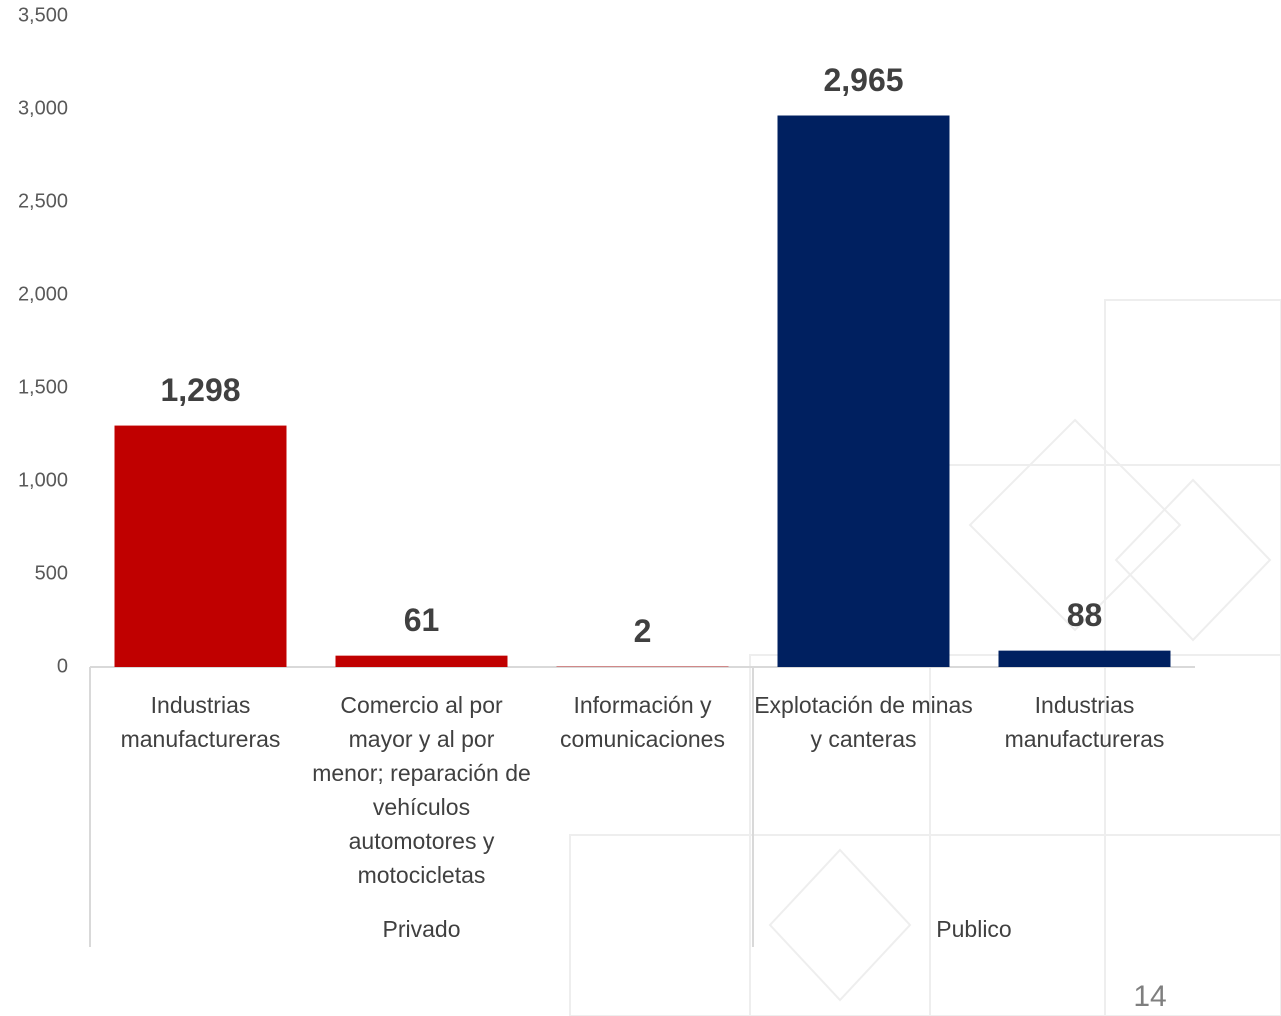 This screenshot has height=1016, width=1281. What do you see at coordinates (43, 201) in the screenshot?
I see `y-tick-label: 2,500` at bounding box center [43, 201].